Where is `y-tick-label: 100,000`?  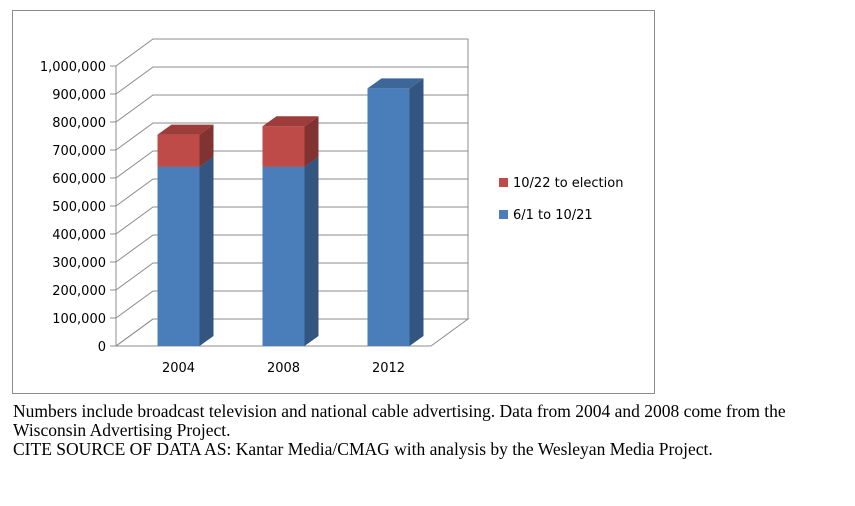
y-tick-label: 100,000 is located at coordinates (79, 319).